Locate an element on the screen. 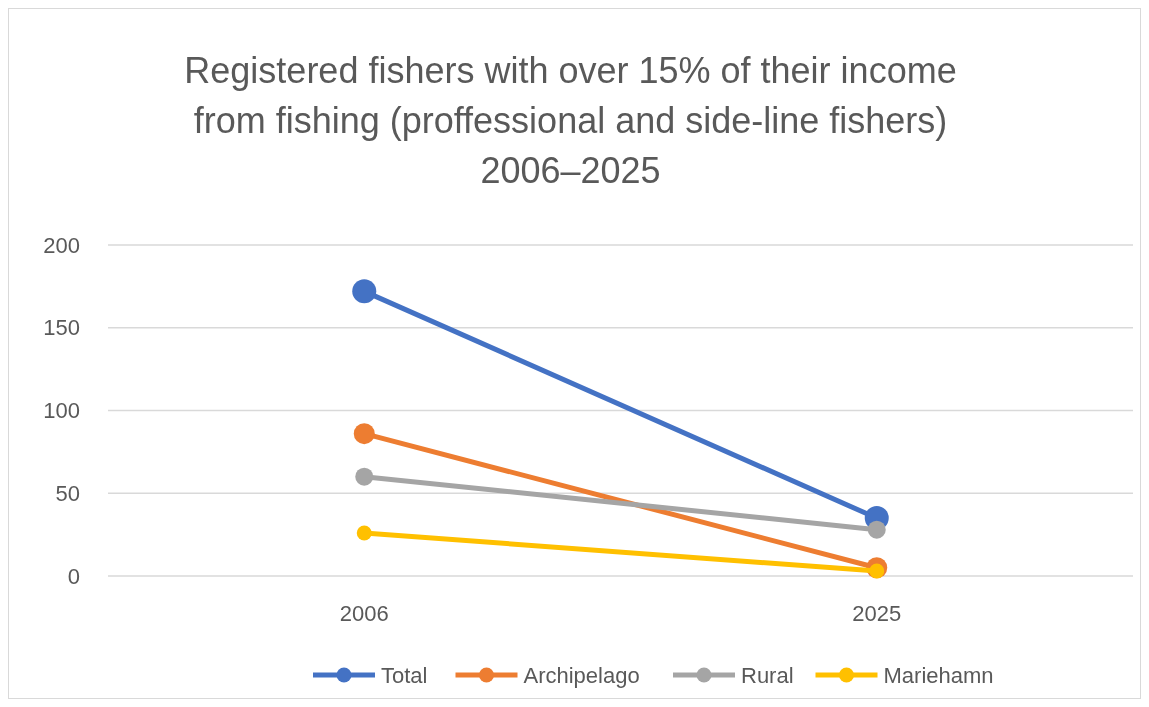 This screenshot has height=707, width=1149. legend-label: Rural is located at coordinates (767, 675).